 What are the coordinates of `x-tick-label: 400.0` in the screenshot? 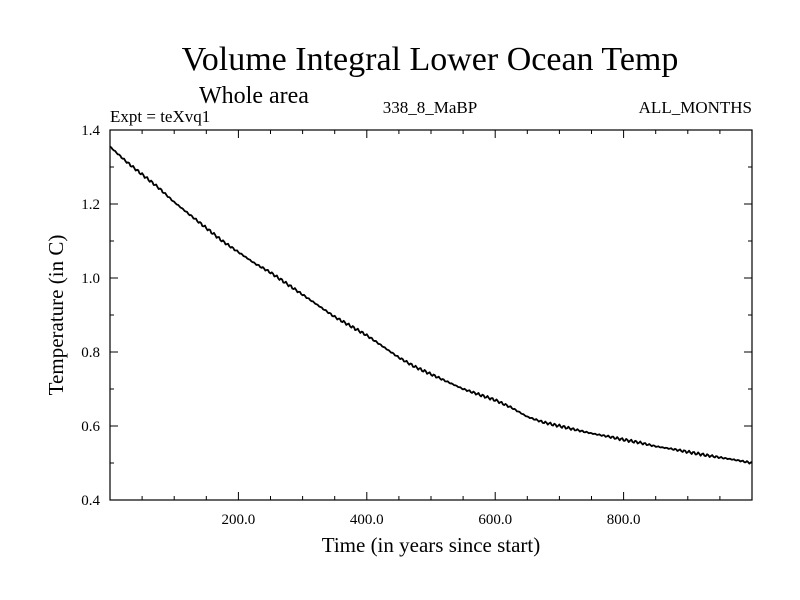 It's located at (367, 520).